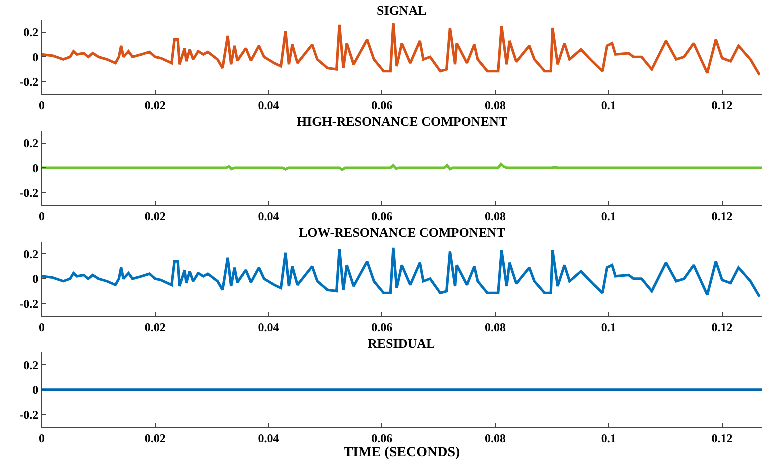 The width and height of the screenshot is (766, 465). I want to click on chart-title: HIGH-RESONANCE COMPONENT, so click(402, 121).